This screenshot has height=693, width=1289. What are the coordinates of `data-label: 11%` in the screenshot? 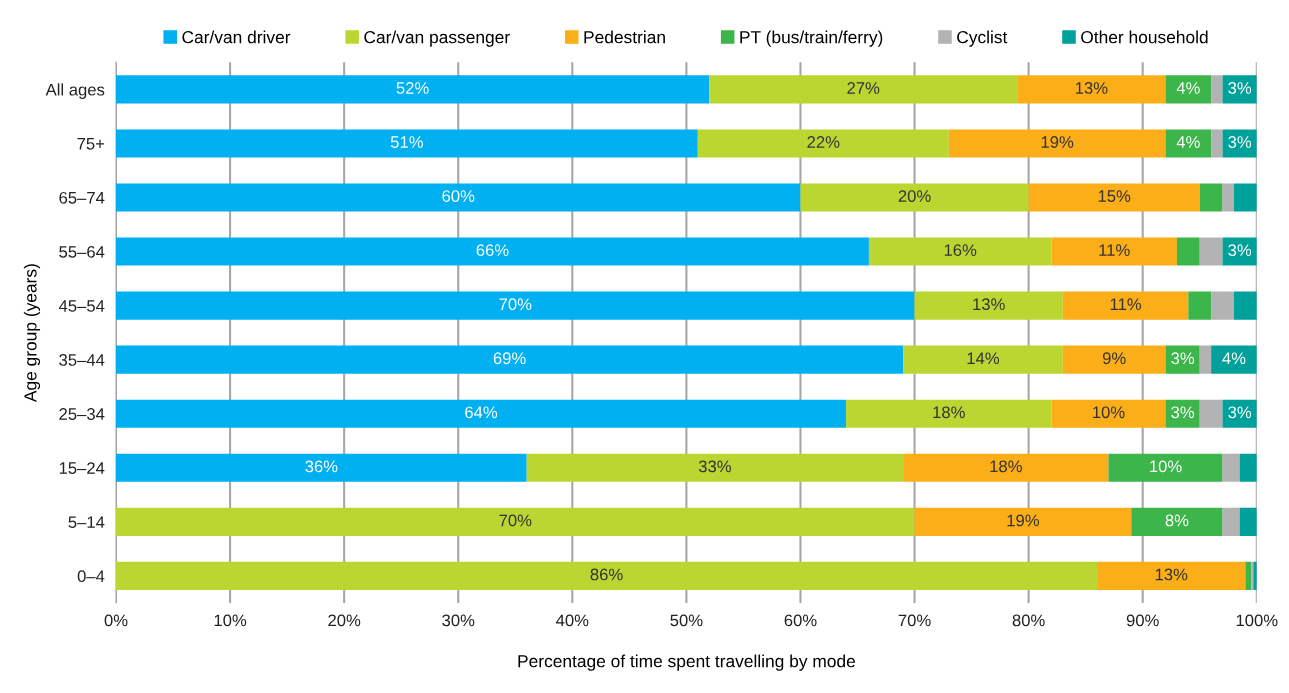 It's located at (1114, 250).